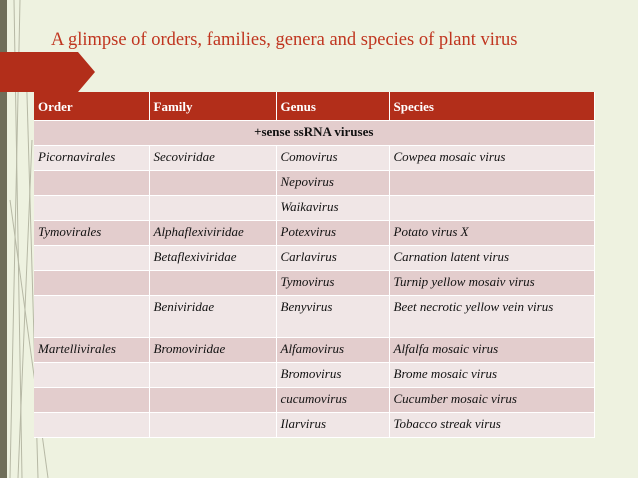 The image size is (638, 478). I want to click on cell-species: Turnip yellow mosaiv virus, so click(492, 283).